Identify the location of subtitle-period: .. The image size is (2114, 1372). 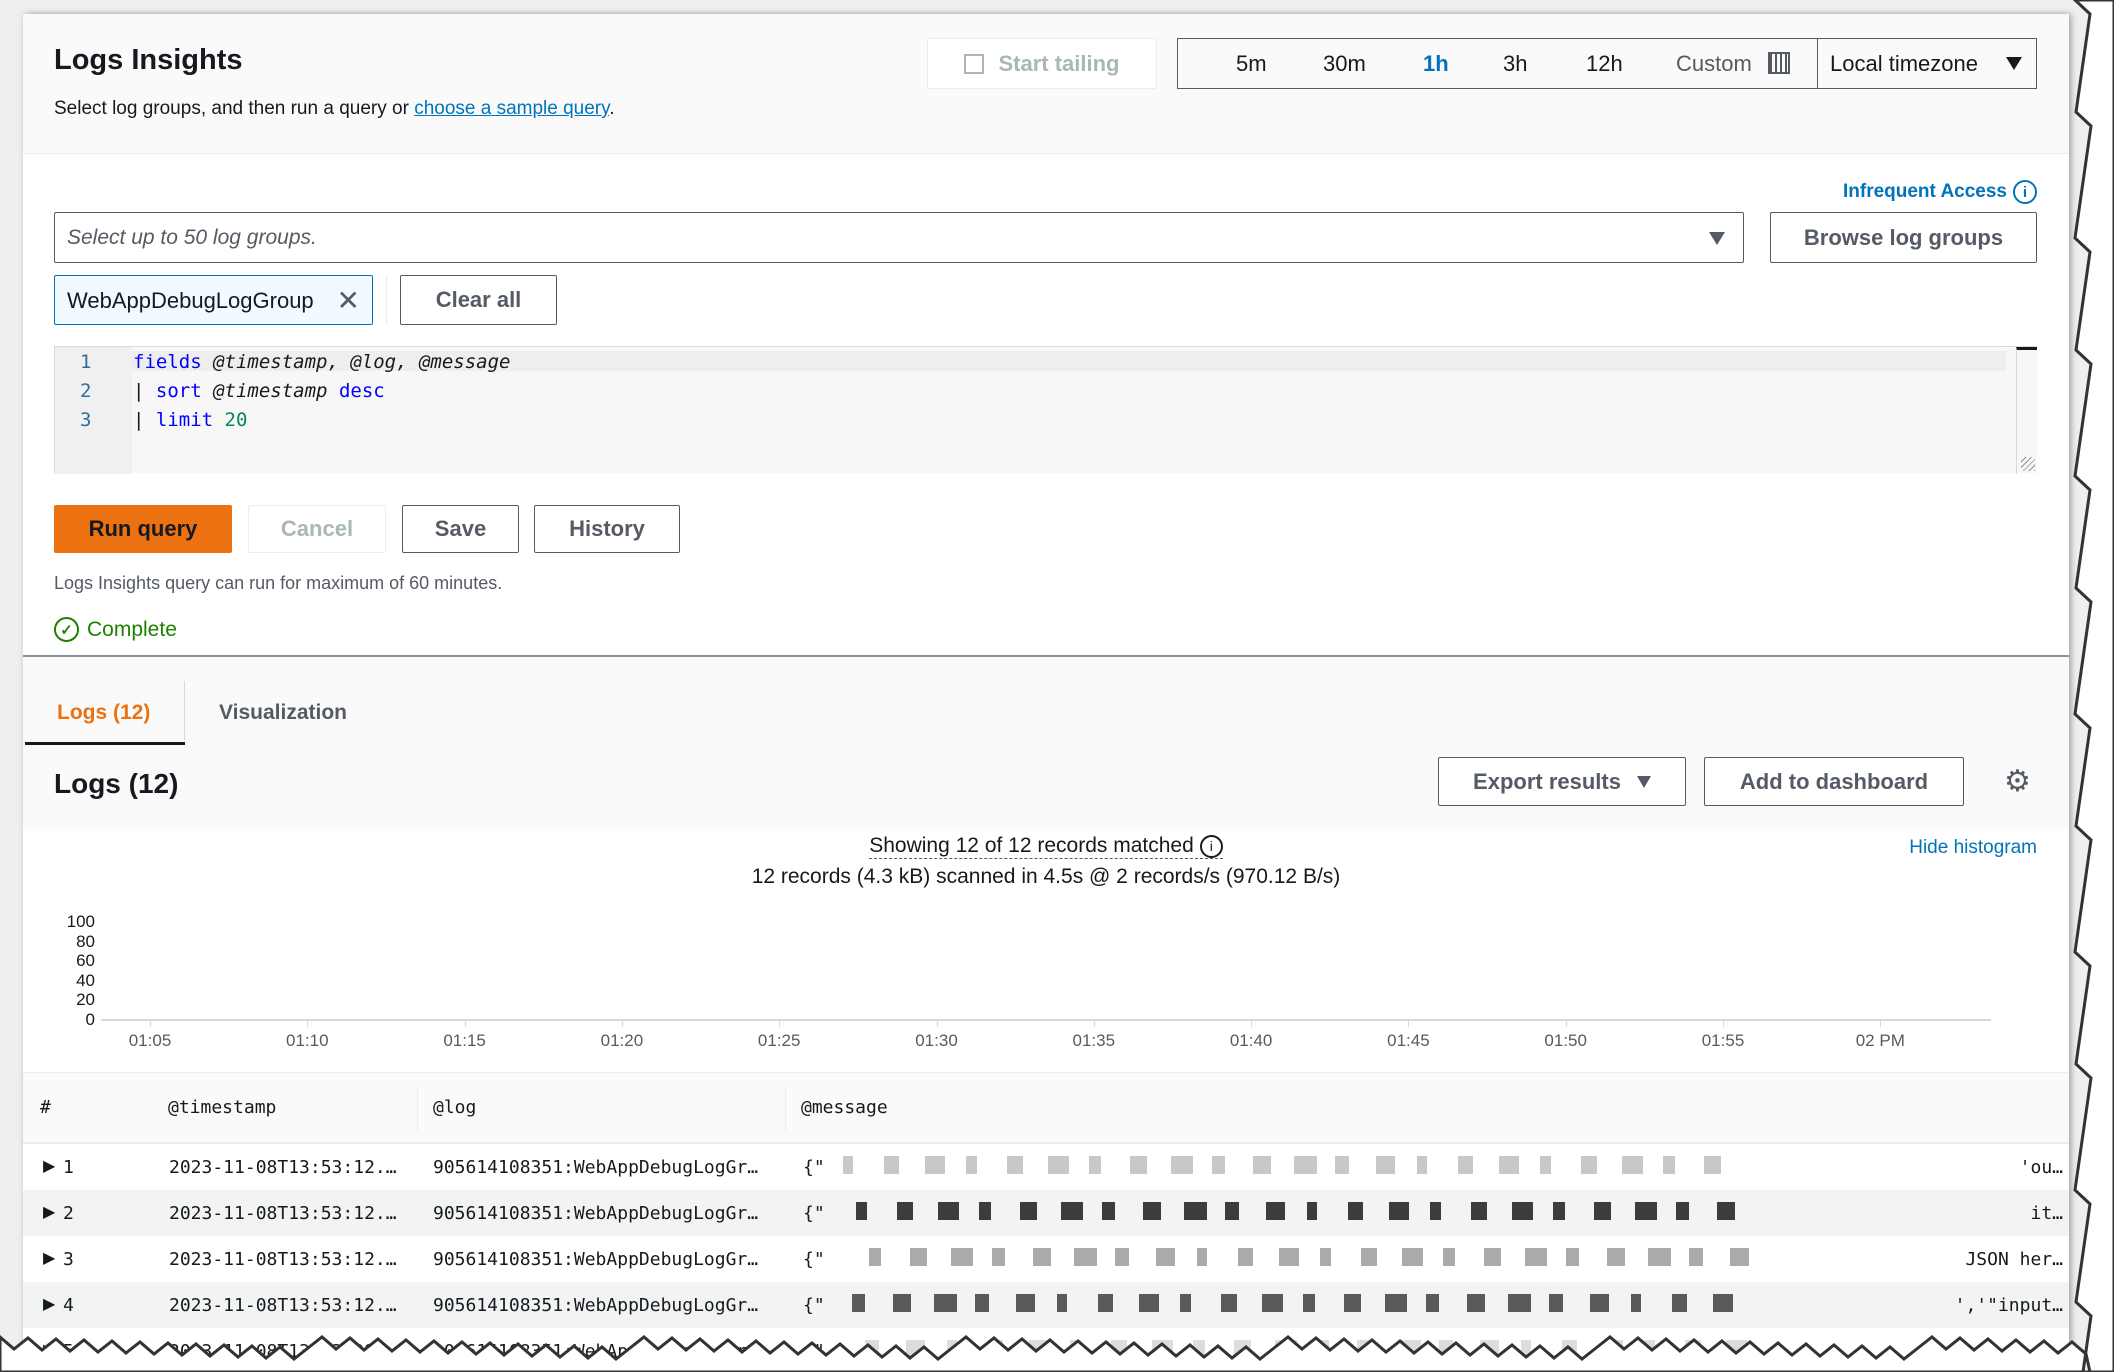
(612, 108).